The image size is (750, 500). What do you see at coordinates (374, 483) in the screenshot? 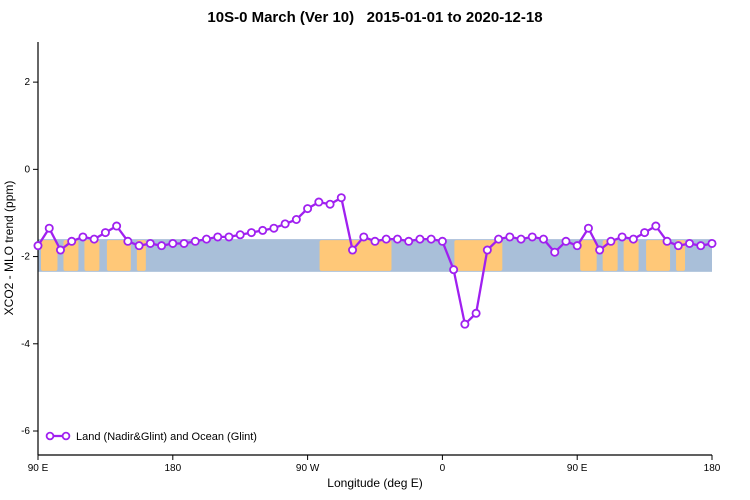
I see `x-axis-title: Longitude (deg E)` at bounding box center [374, 483].